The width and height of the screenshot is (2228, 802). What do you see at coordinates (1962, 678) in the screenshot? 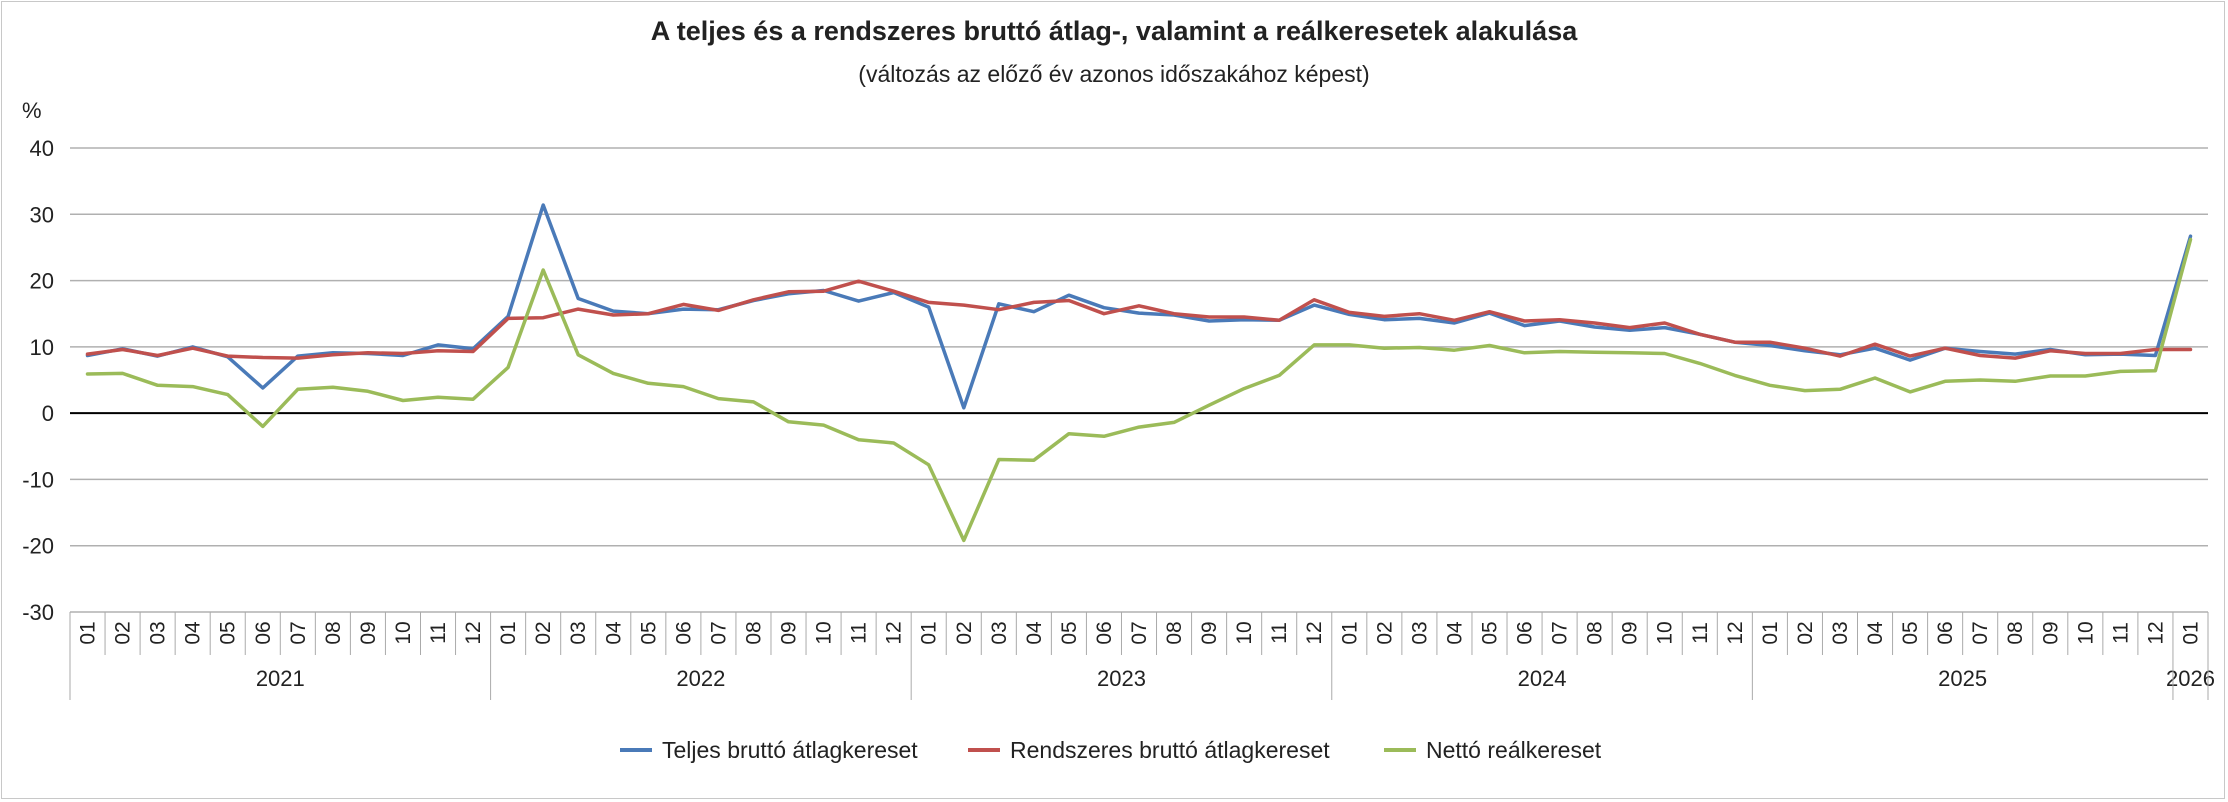
I see `year-label: 2025` at bounding box center [1962, 678].